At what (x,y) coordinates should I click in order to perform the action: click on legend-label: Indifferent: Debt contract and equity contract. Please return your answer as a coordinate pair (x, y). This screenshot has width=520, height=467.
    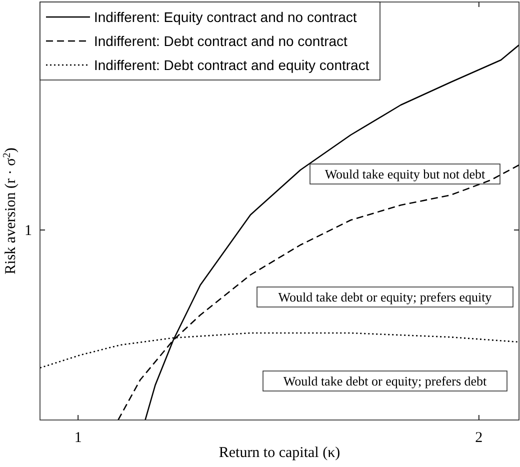
    Looking at the image, I should click on (232, 65).